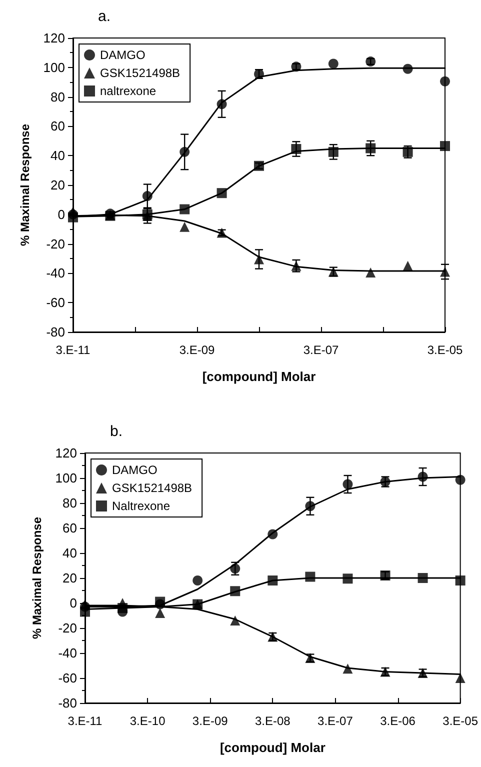  I want to click on x-tick-label: 3.E-06, so click(398, 721).